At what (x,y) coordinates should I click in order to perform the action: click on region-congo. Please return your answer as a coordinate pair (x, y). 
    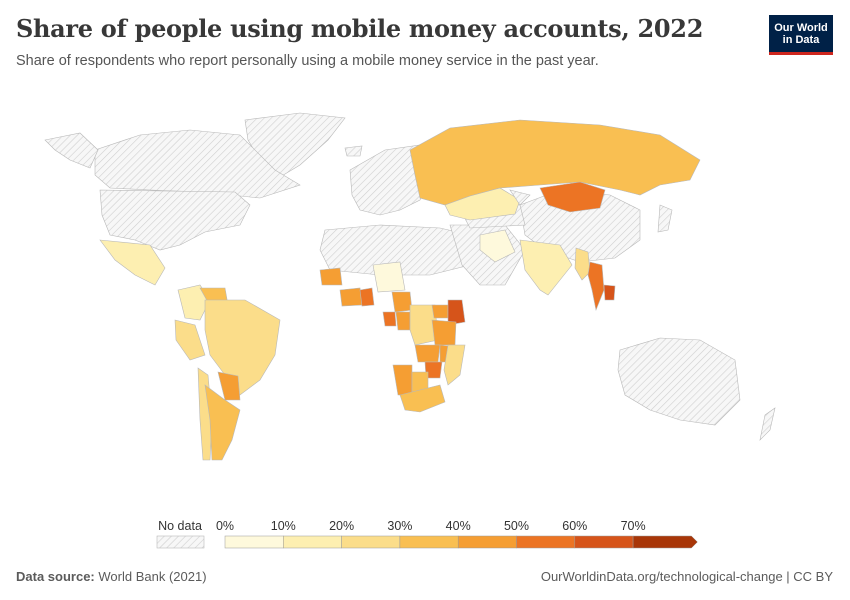
    Looking at the image, I should click on (403, 321).